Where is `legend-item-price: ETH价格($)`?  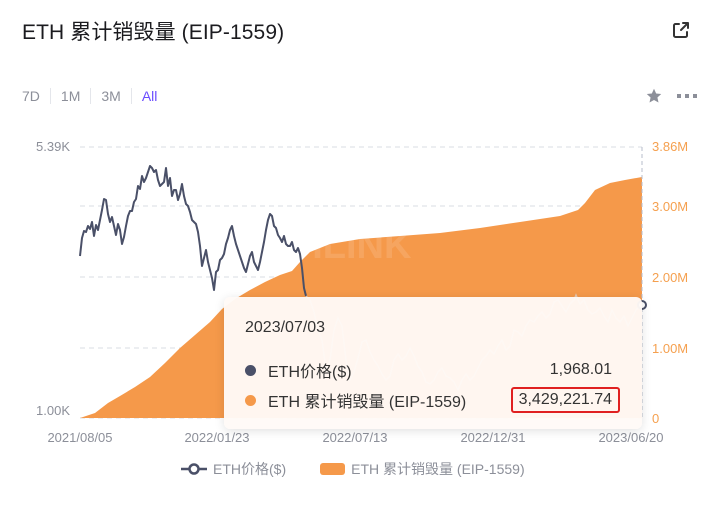
legend-item-price: ETH价格($) is located at coordinates (233, 469).